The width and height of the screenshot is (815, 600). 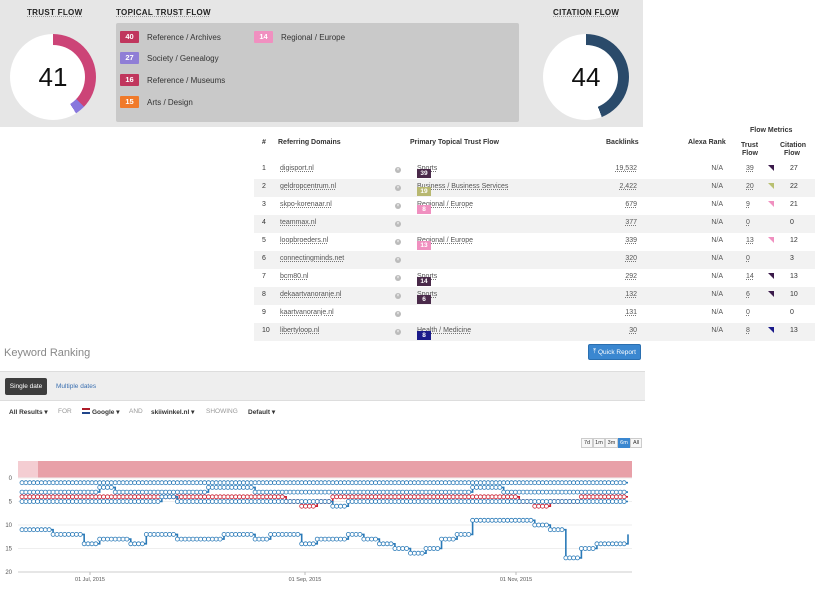 What do you see at coordinates (631, 276) in the screenshot?
I see `backlinks-link: 292` at bounding box center [631, 276].